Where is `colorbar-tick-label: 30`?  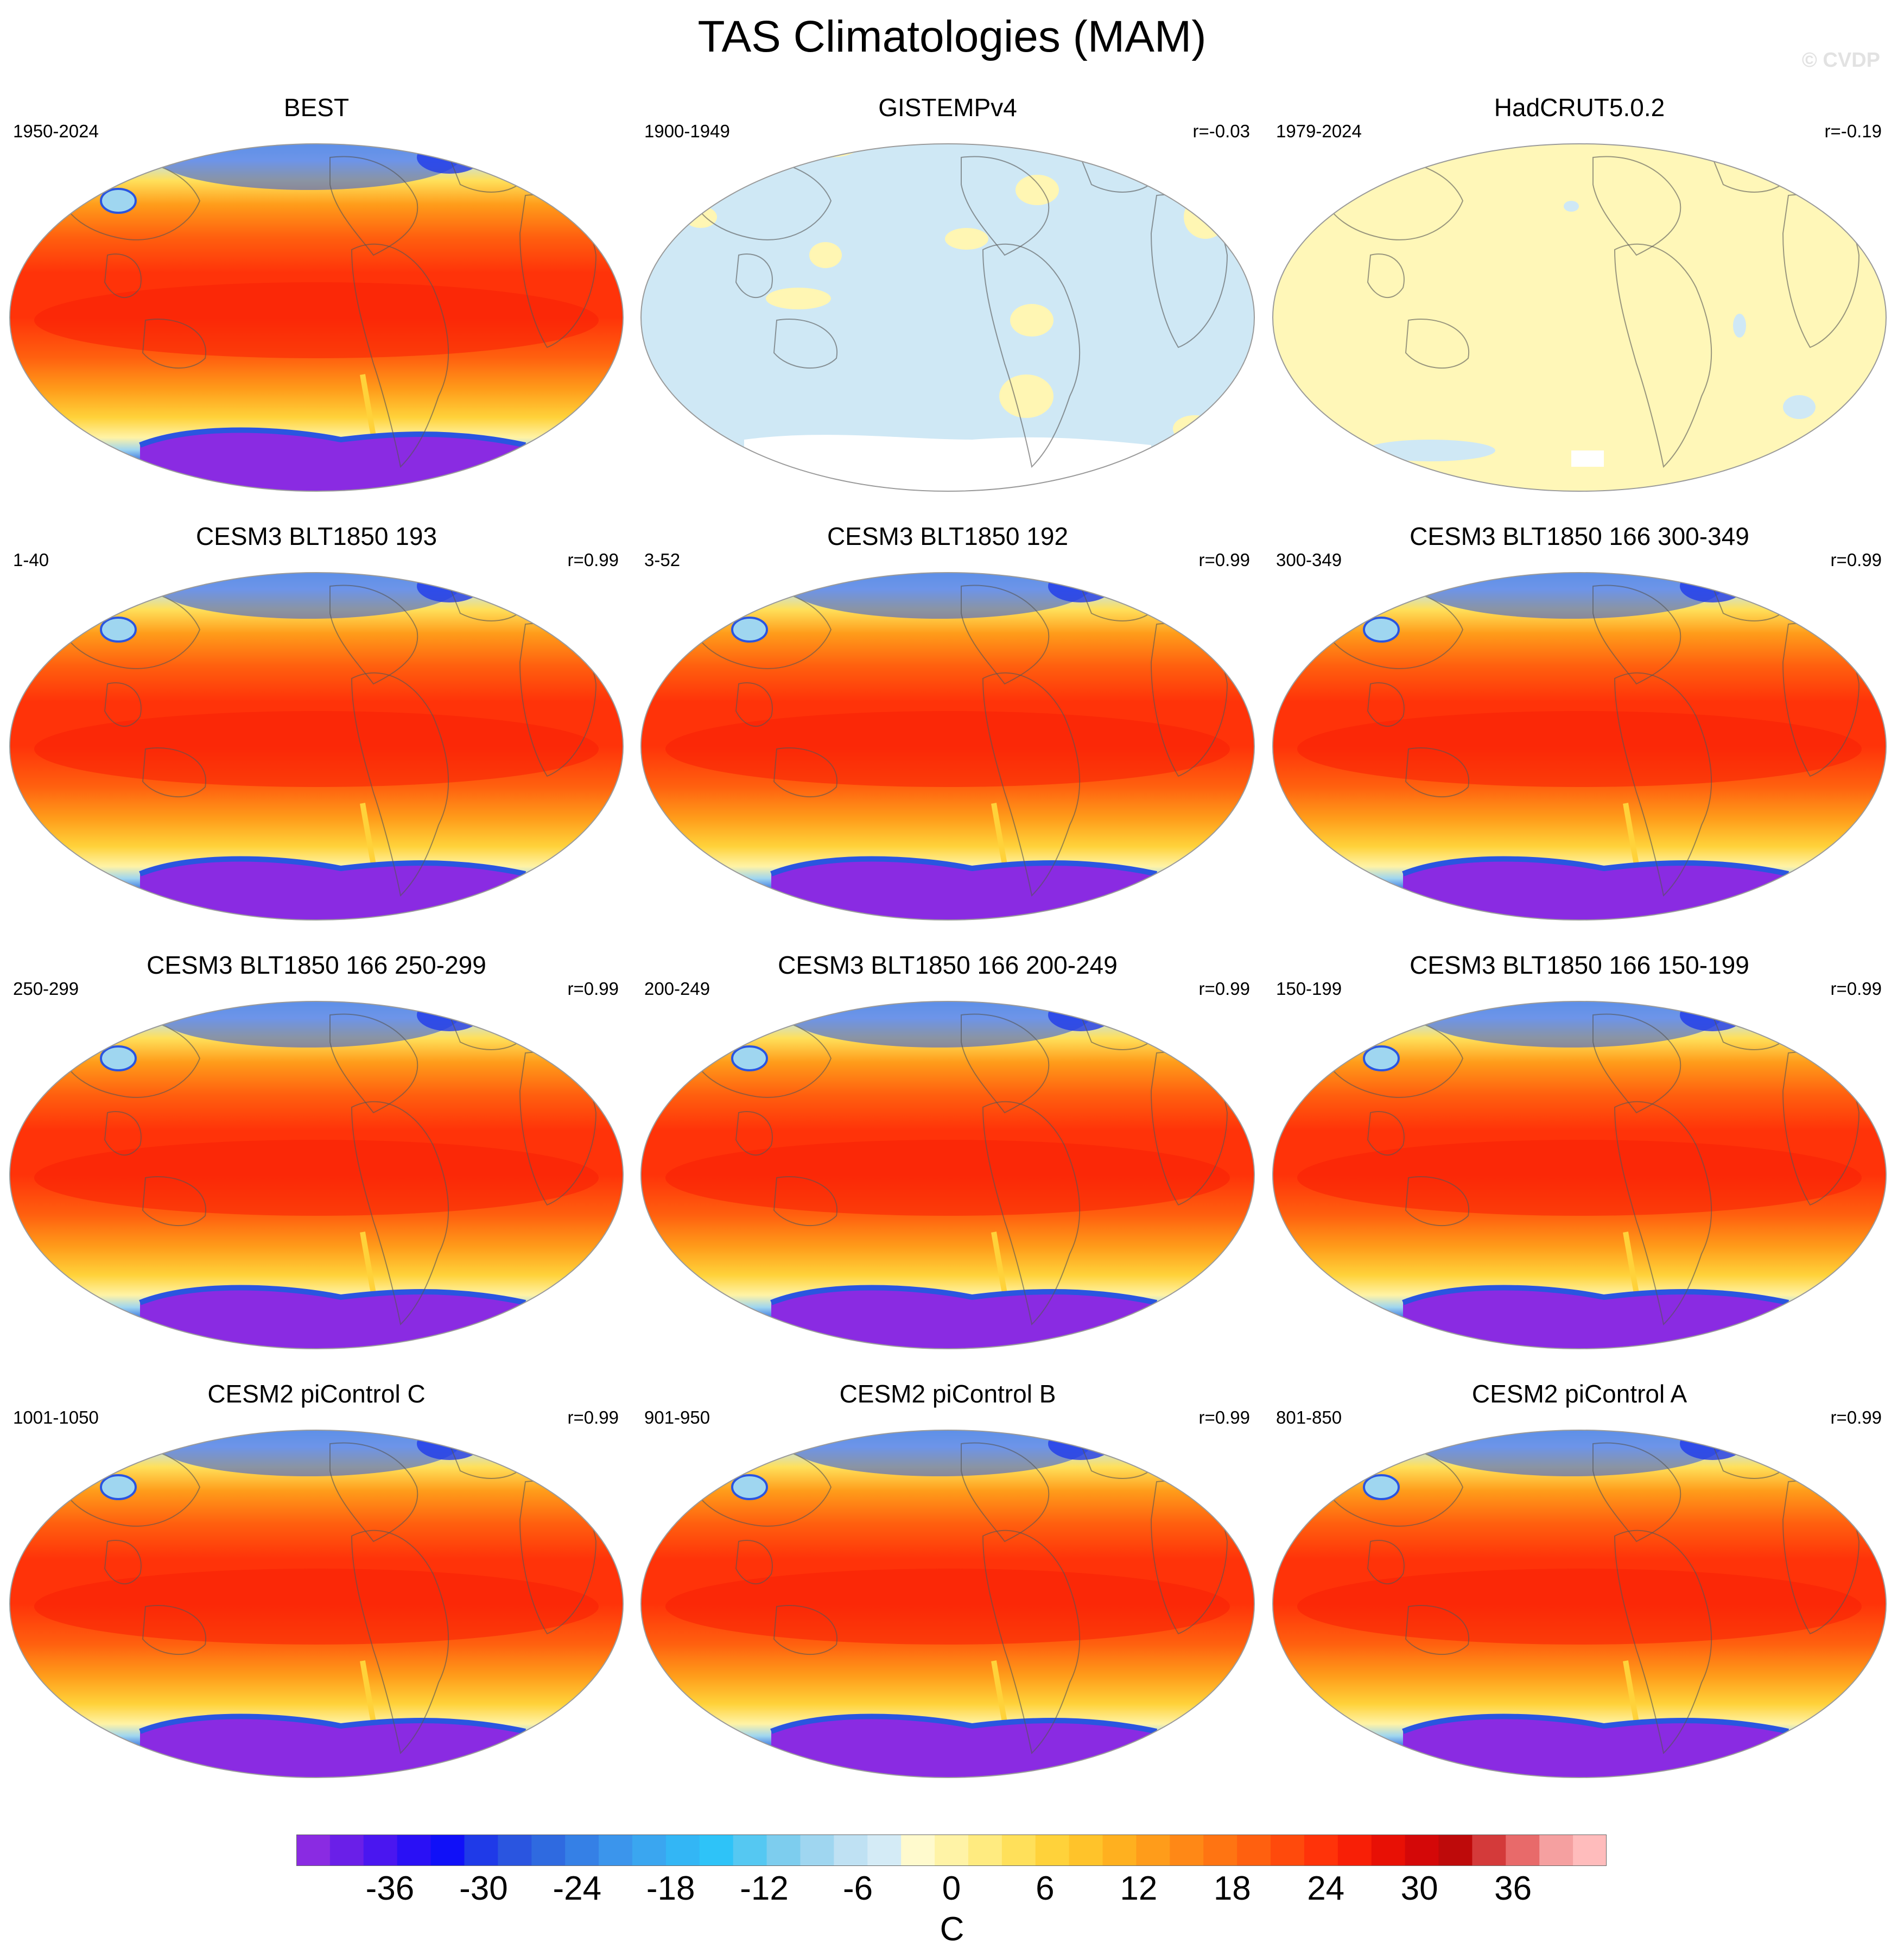
colorbar-tick-label: 30 is located at coordinates (1419, 1888).